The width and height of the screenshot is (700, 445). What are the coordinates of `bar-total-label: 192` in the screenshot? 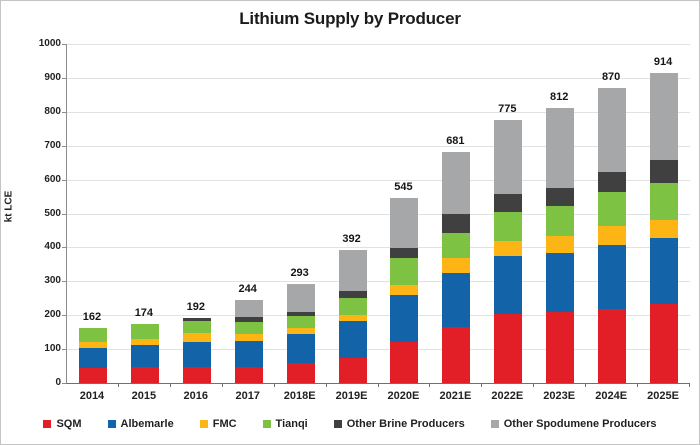 It's located at (195, 306).